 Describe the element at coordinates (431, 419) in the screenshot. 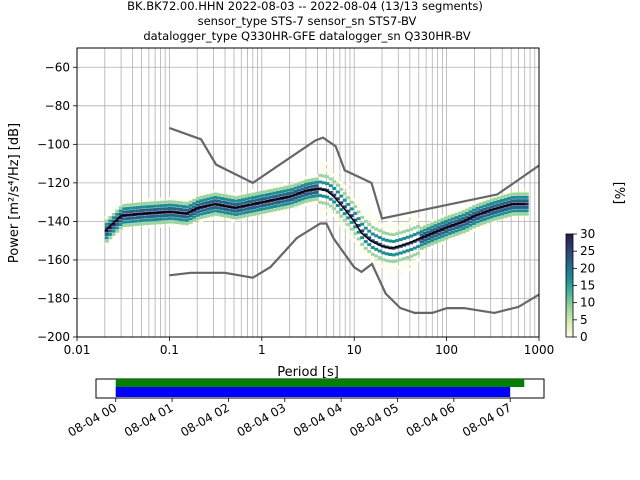

I see `timeline-tick-label: 08-04 06` at that location.